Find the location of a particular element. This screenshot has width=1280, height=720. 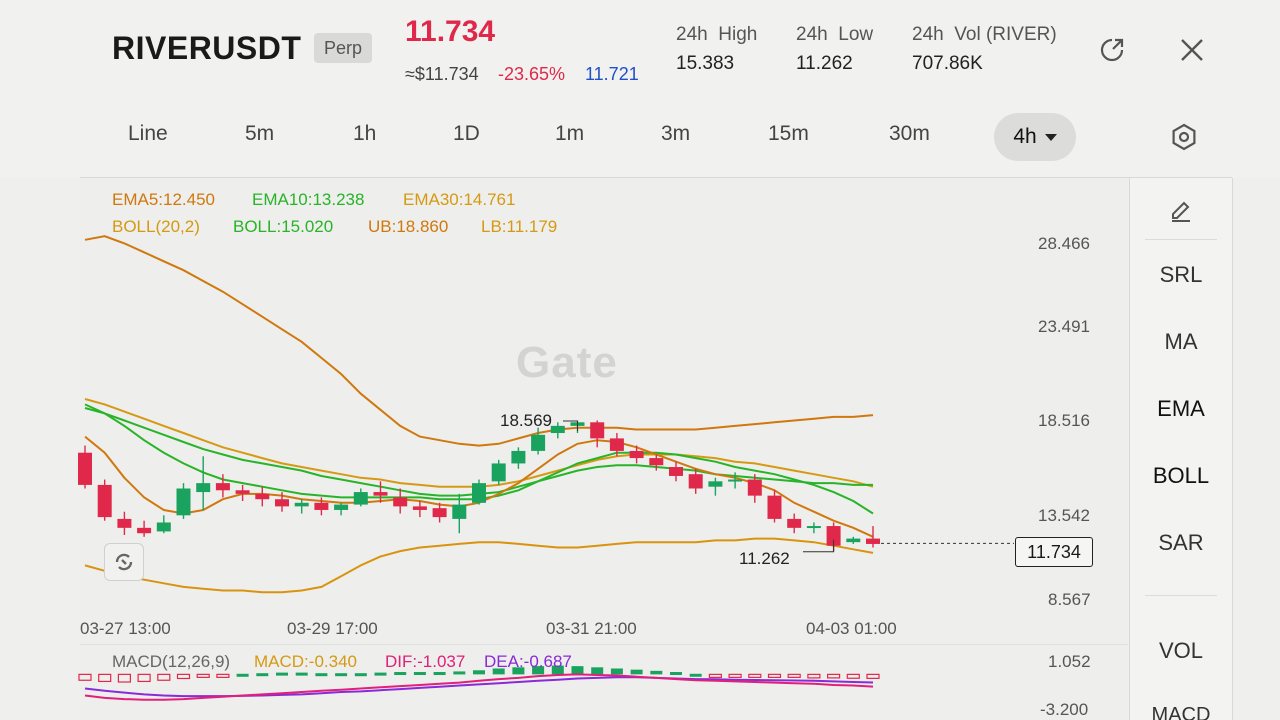

reset-chart-button is located at coordinates (124, 562).